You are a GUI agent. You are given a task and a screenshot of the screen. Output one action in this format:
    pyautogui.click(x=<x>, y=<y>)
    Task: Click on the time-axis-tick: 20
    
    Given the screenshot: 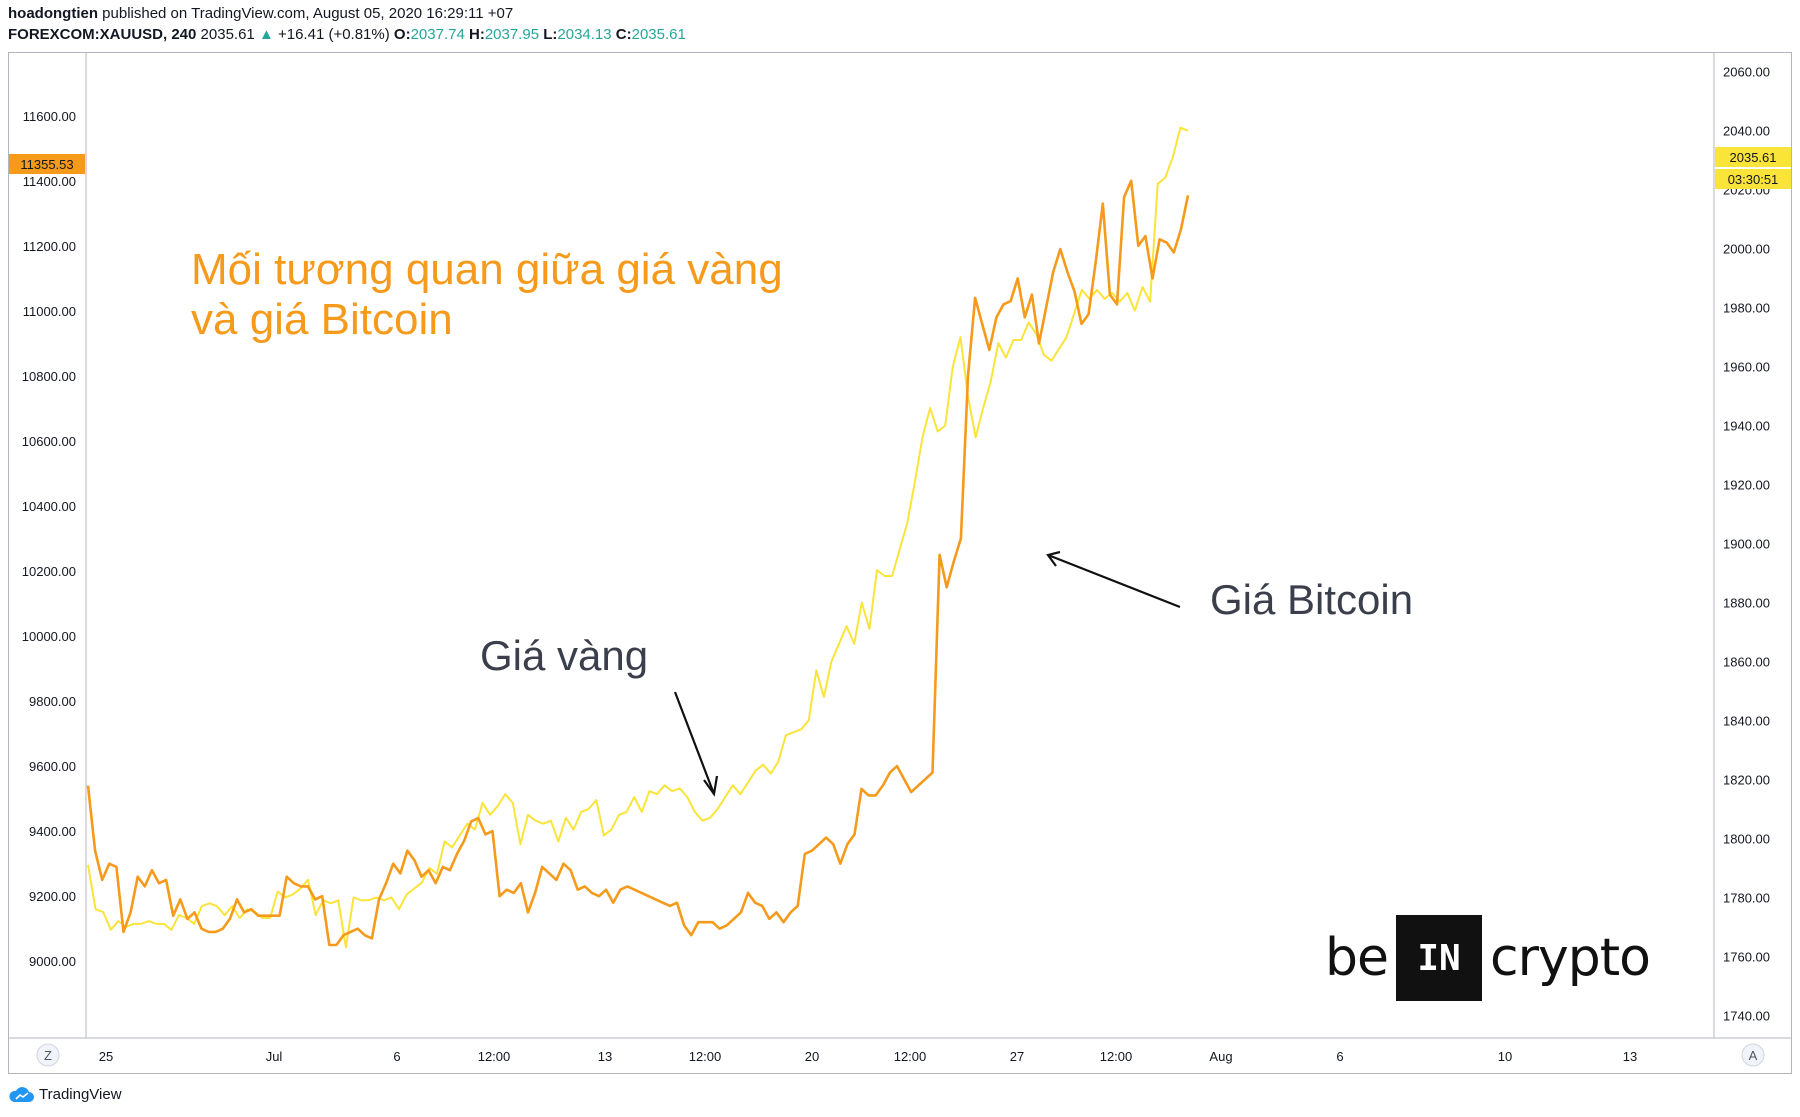 What is the action you would take?
    pyautogui.click(x=812, y=1056)
    